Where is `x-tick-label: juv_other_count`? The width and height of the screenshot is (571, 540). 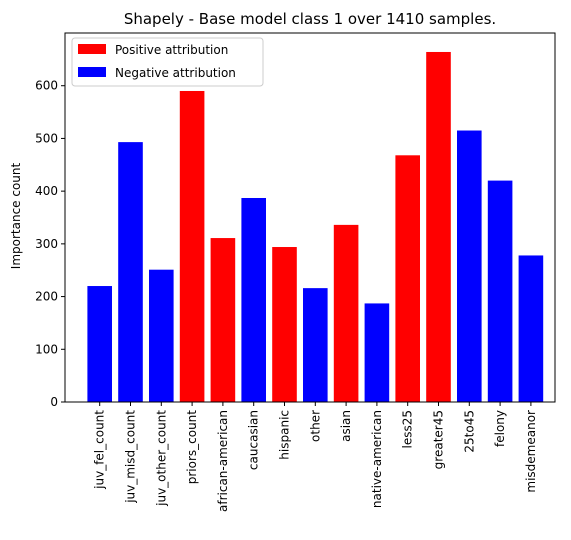 x-tick-label: juv_other_count is located at coordinates (161, 458).